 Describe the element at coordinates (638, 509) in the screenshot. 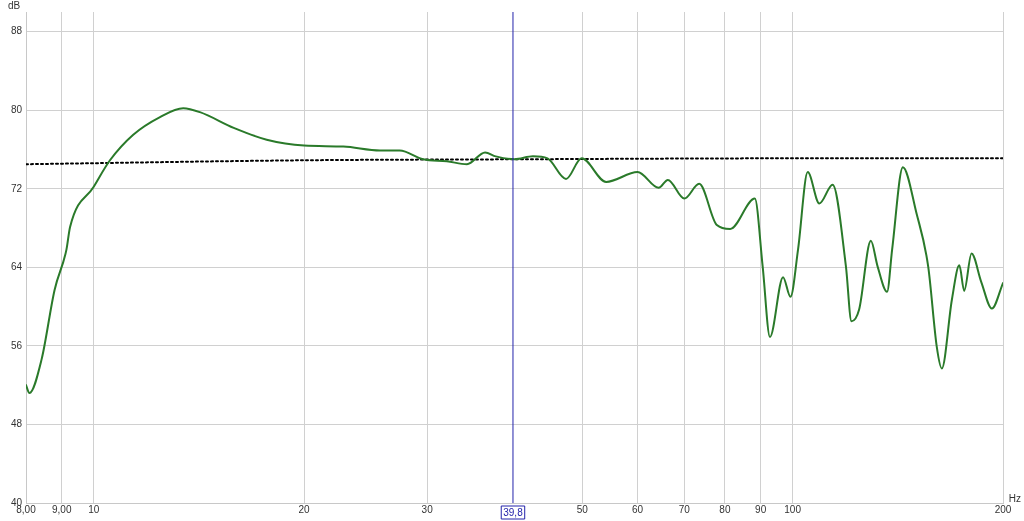

I see `x-tick-label: 60` at that location.